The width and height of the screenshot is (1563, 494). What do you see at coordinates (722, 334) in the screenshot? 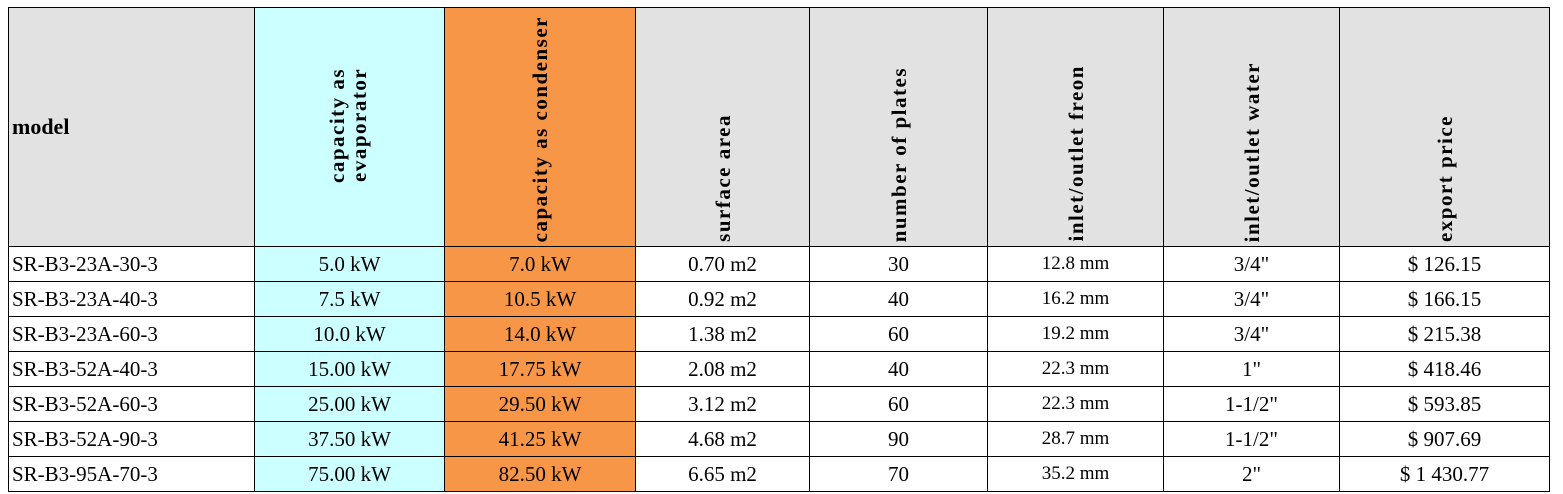
I see `cell-surface-area: 1.38 m2` at bounding box center [722, 334].